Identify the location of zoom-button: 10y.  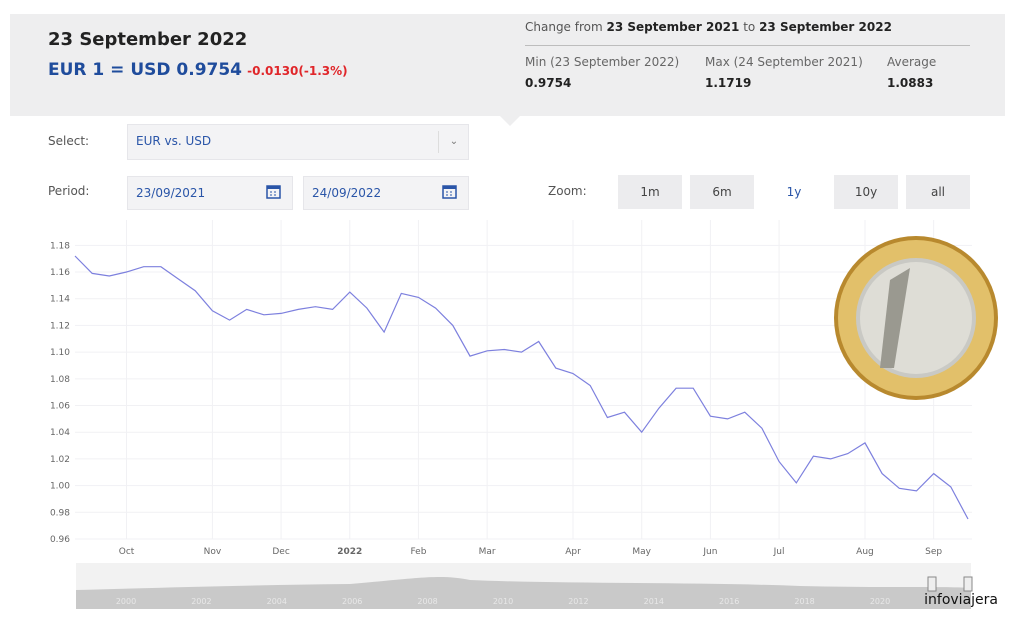
(866, 192).